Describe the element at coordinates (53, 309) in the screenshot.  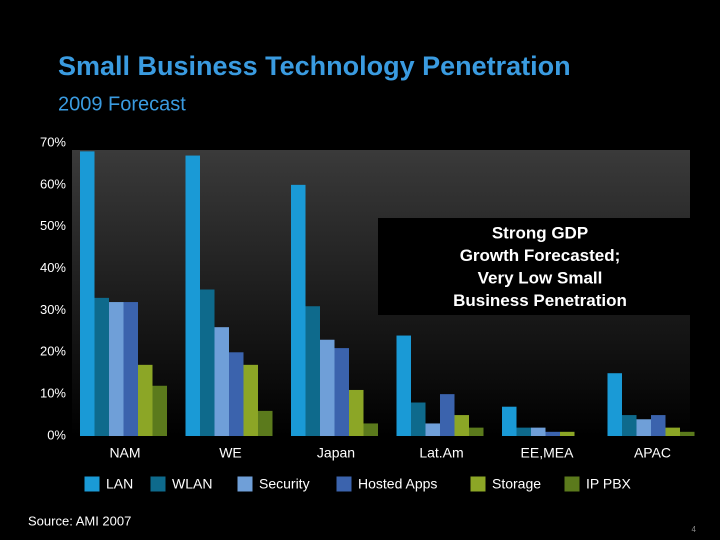
I see `y-tick-label: 30%` at that location.